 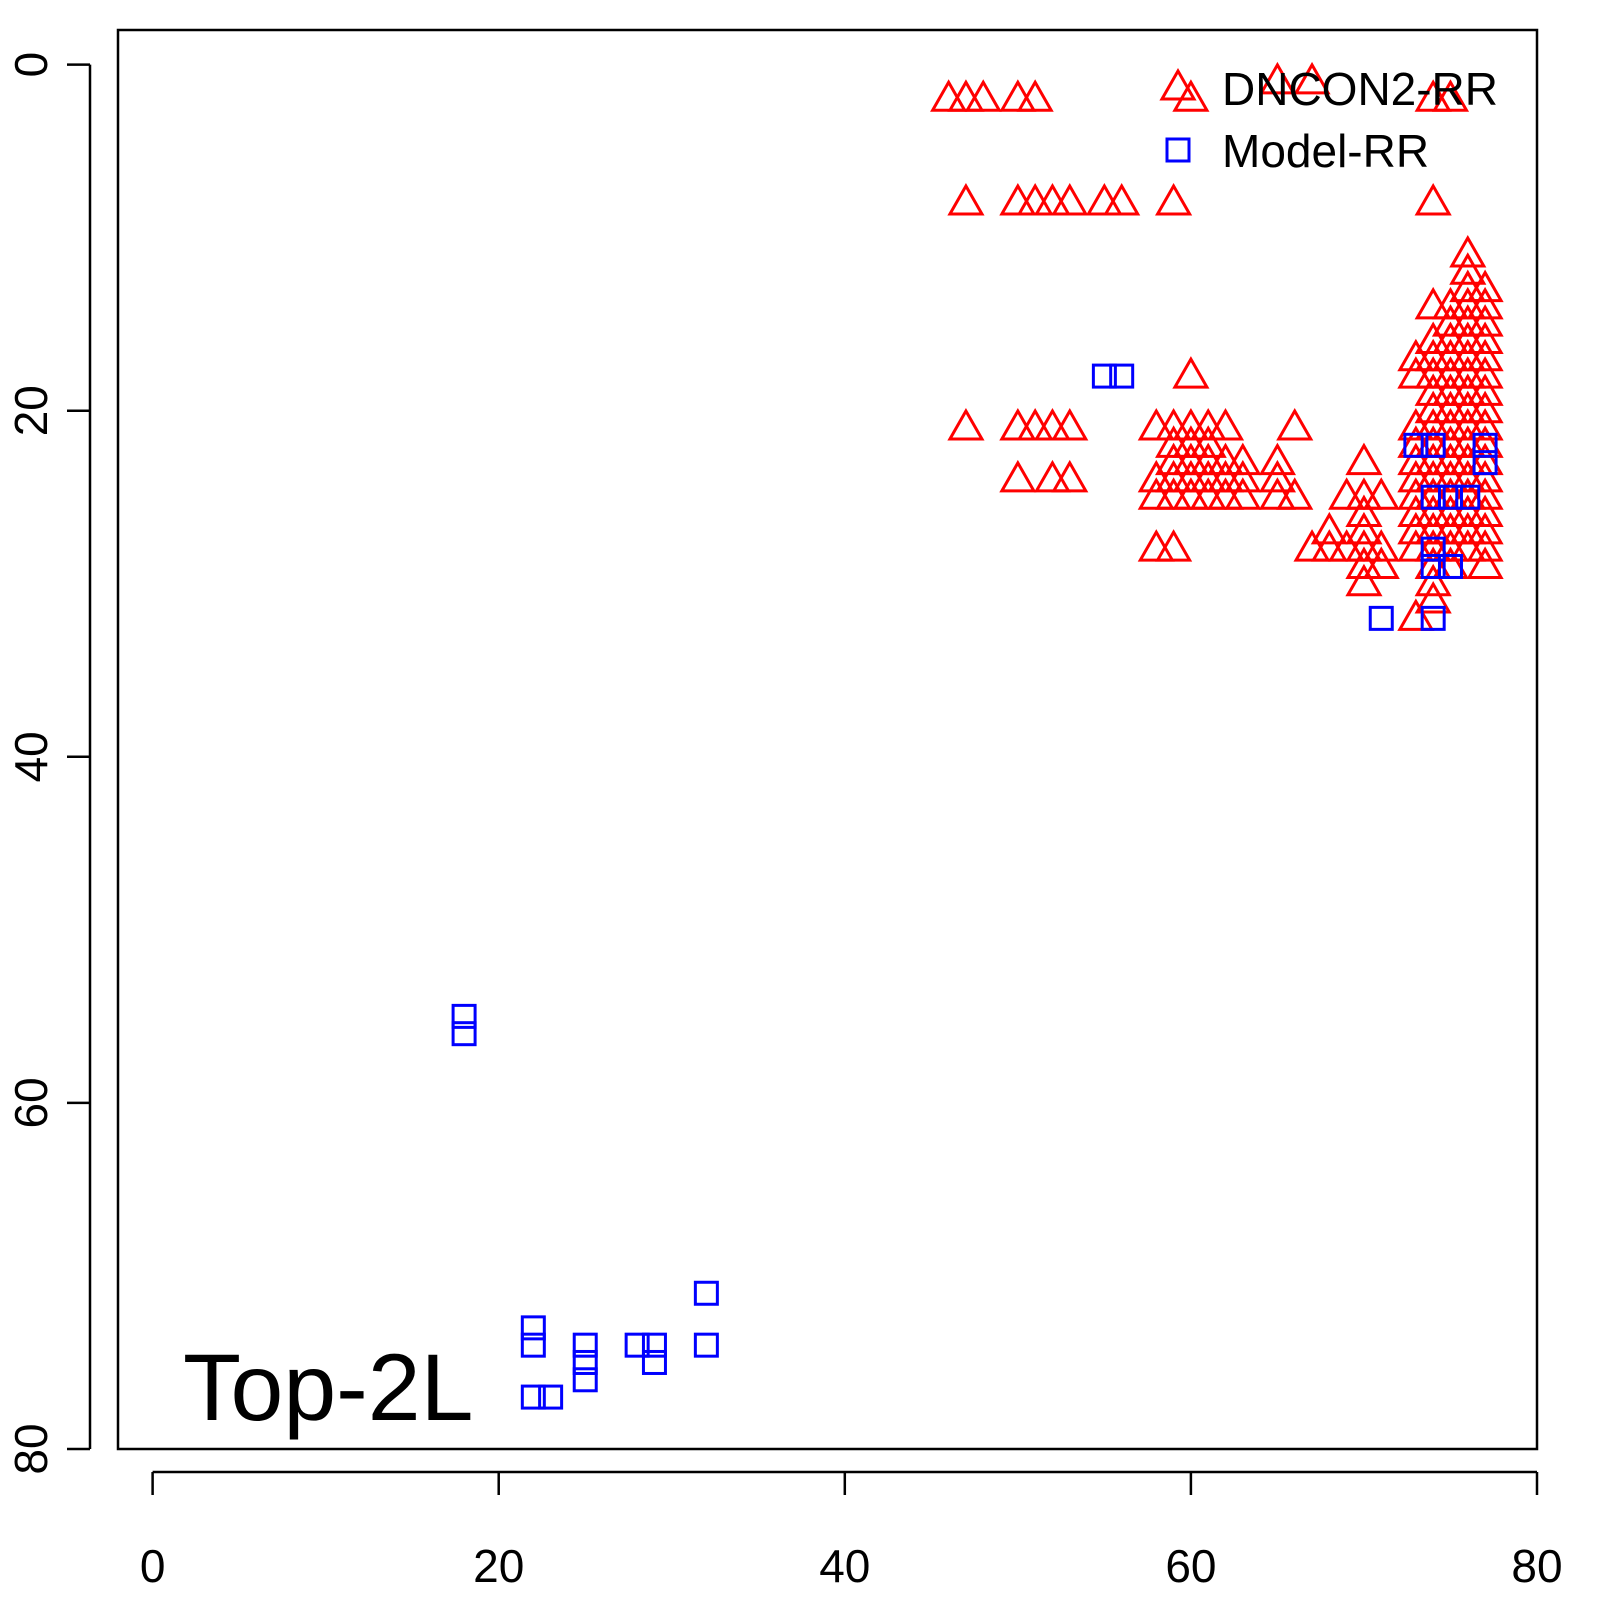 I want to click on x-tick-label: 0, so click(x=153, y=1566).